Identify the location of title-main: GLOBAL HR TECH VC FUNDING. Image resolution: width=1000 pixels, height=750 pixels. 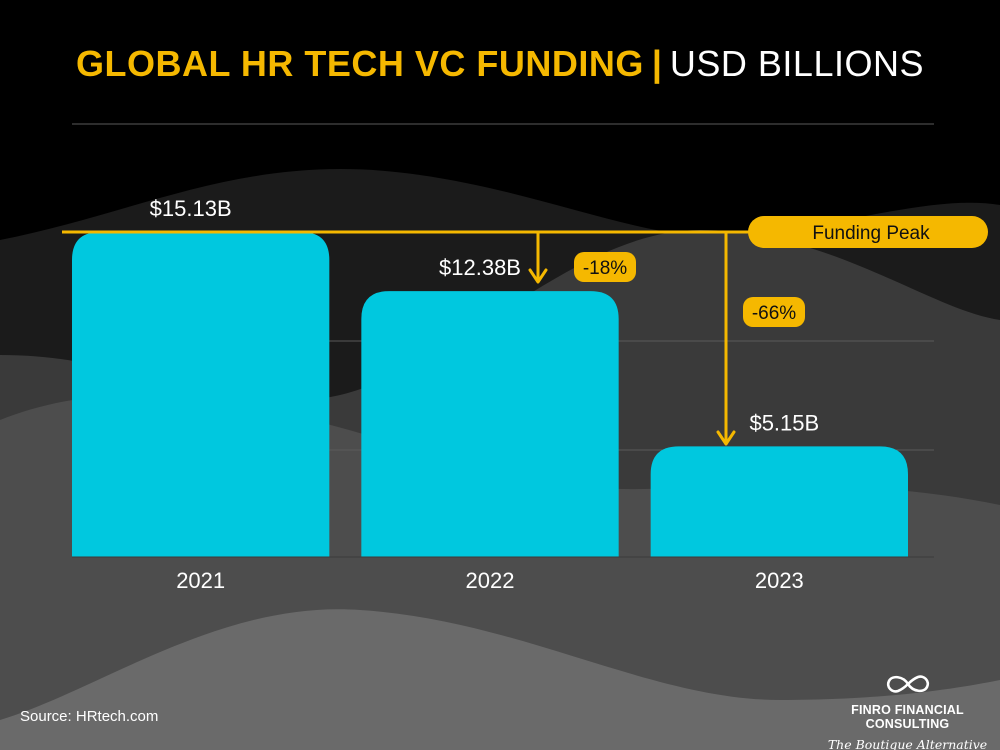
(360, 63).